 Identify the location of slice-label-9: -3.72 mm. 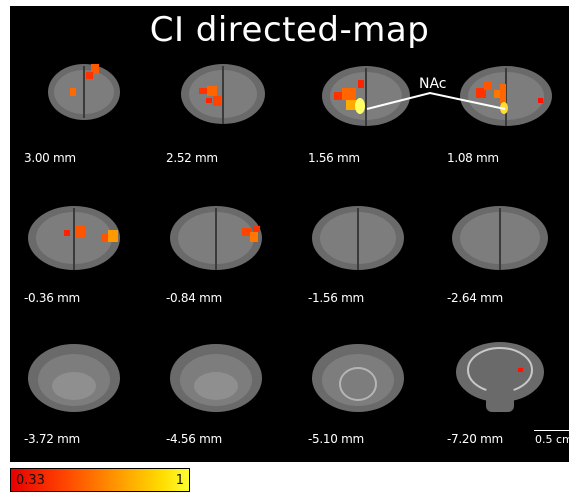
(52, 439).